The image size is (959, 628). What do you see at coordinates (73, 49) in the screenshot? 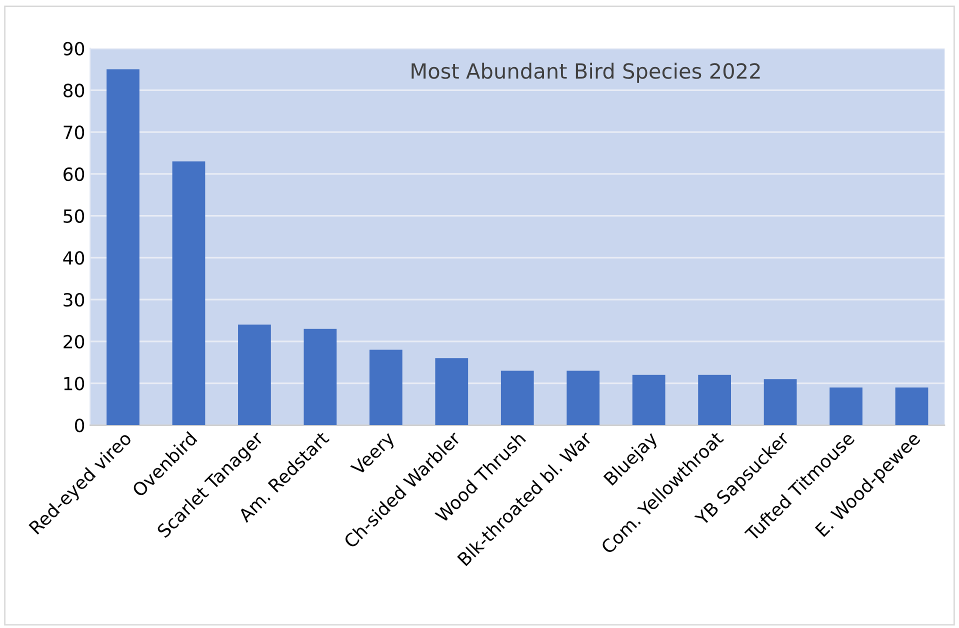
I see `y-tick-label: 90` at bounding box center [73, 49].